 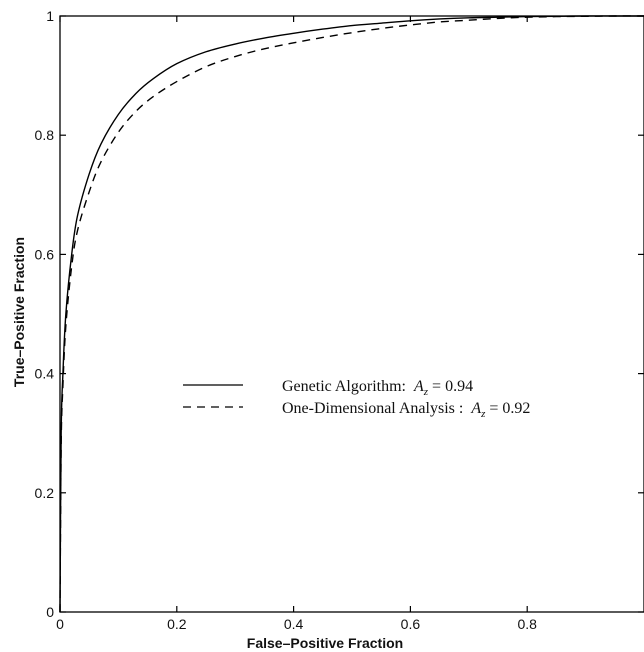 I want to click on y-tick-label: 0.6, so click(x=45, y=254).